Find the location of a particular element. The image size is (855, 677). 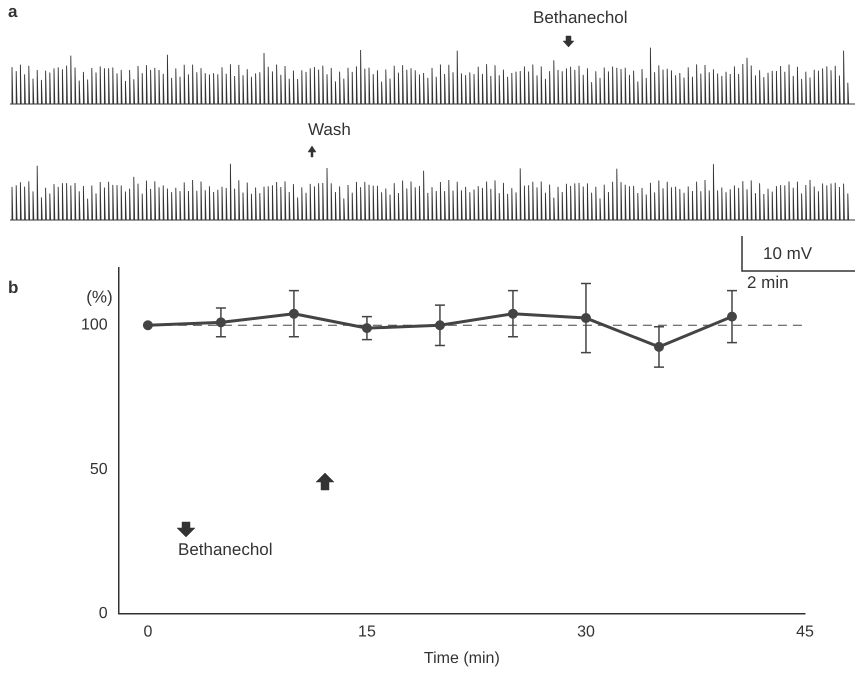

text: 10 mV is located at coordinates (787, 254).